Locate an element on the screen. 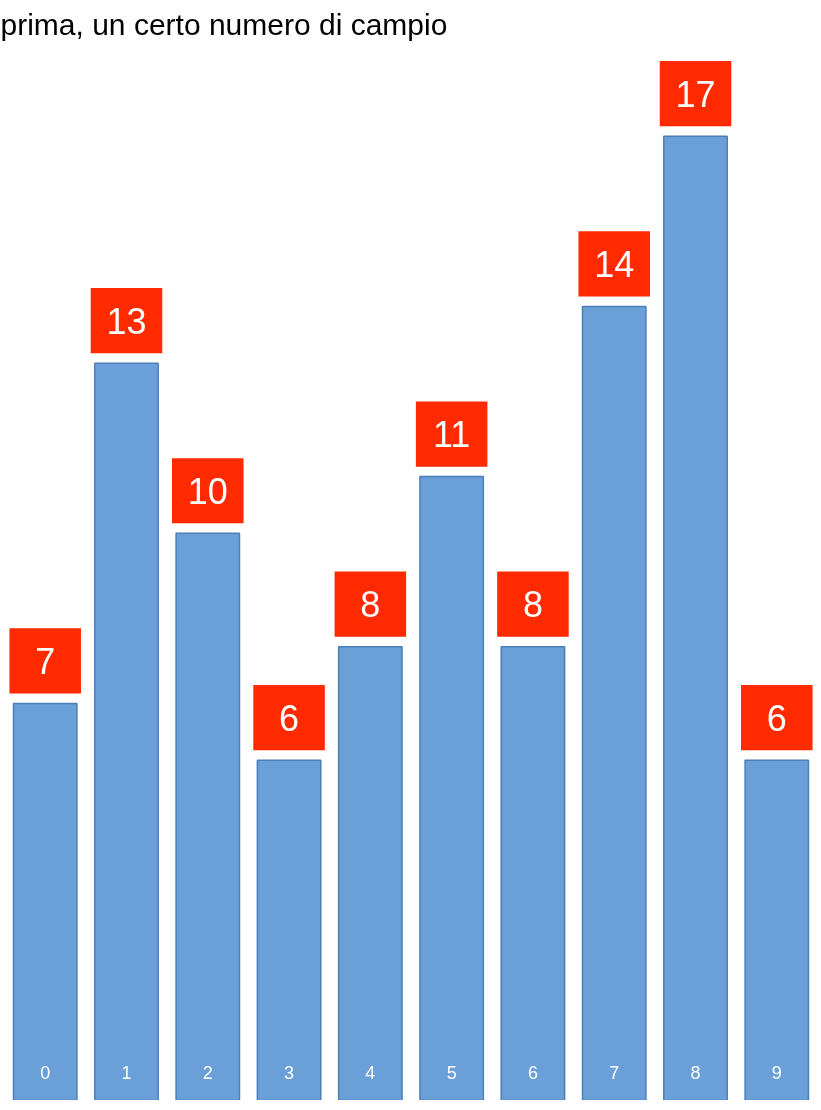  chart-title: prima, un certo numero di campio is located at coordinates (224, 24).